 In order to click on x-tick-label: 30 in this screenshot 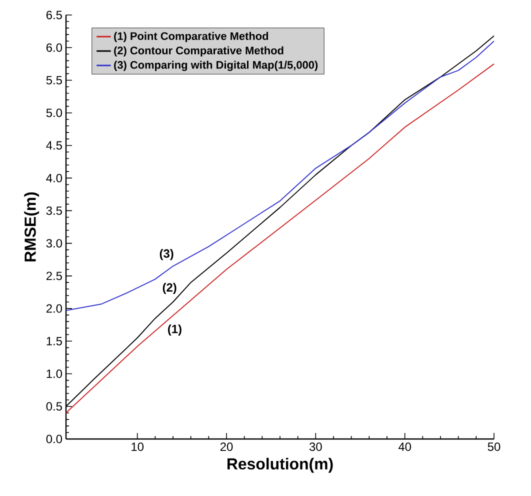, I will do `click(315, 446)`.